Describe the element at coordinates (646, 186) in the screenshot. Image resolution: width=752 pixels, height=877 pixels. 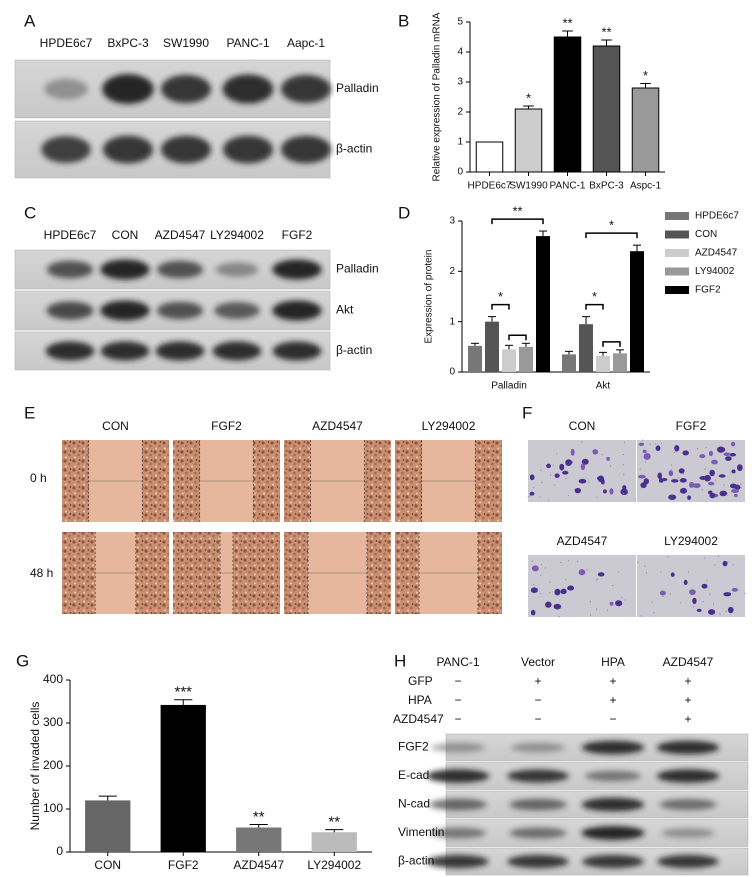
I see `x-tick-label: Aspc-1` at that location.